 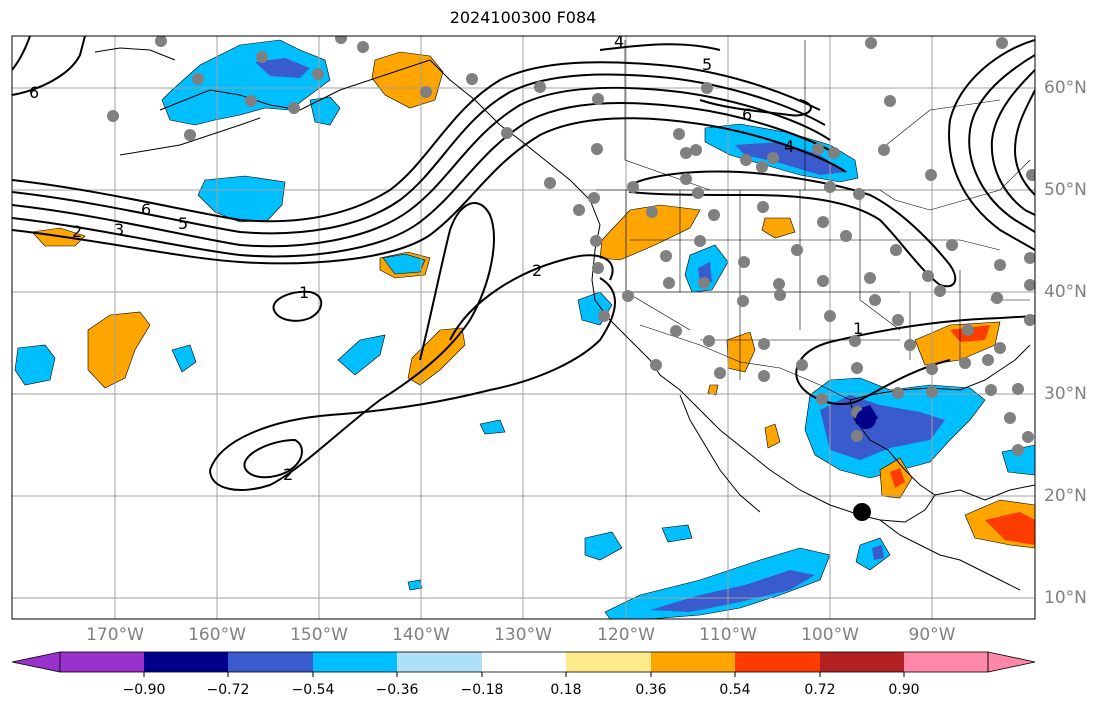 I want to click on latitude-label: 20°N, so click(x=1065, y=496).